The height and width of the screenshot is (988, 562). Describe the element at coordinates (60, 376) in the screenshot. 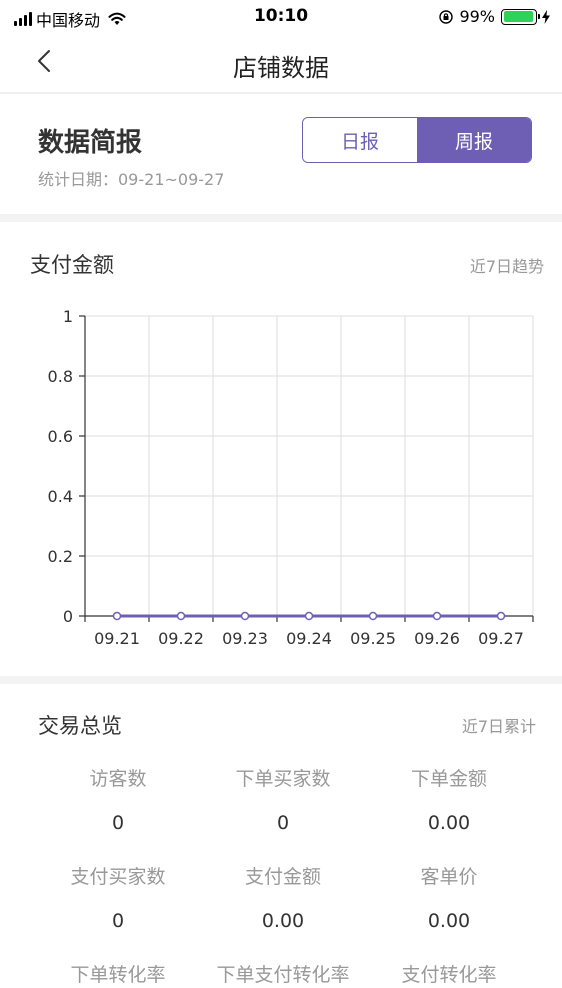

I see `y-tick-label: 0.8` at that location.